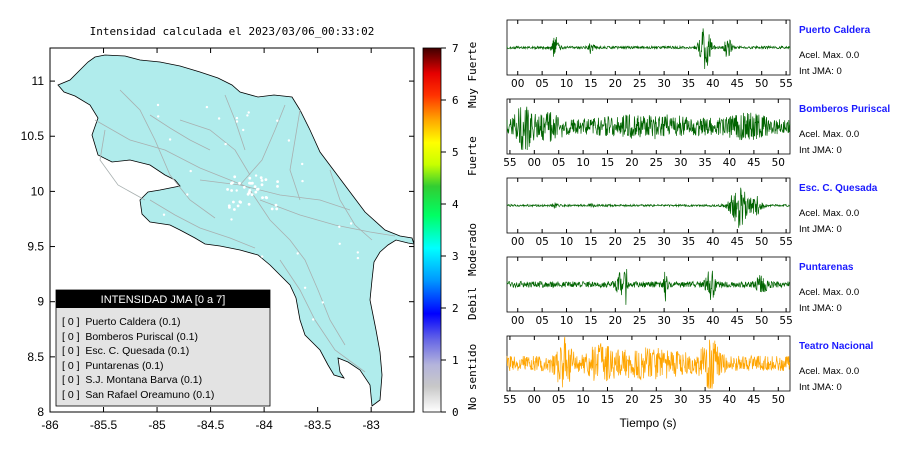  What do you see at coordinates (157, 425) in the screenshot?
I see `map-x-tick-label: -85` at bounding box center [157, 425].